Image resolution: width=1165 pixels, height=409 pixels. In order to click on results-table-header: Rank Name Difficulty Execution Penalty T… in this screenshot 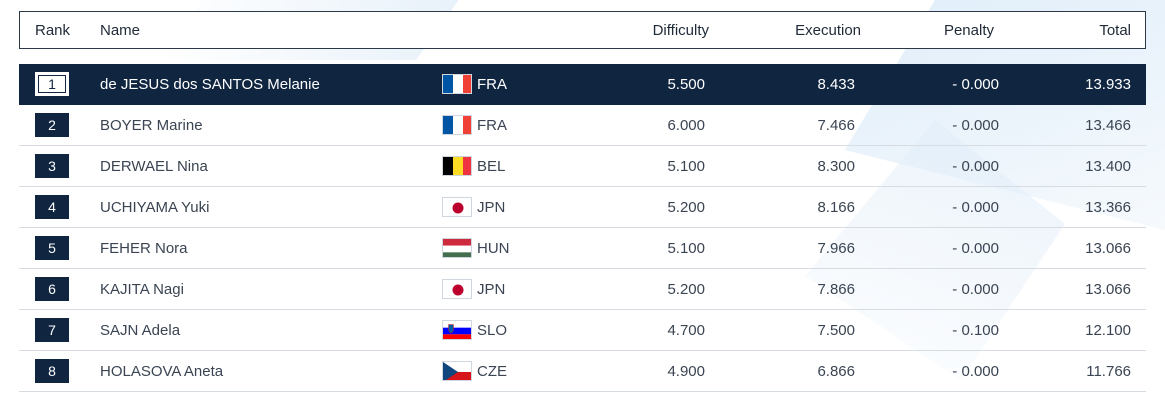, I will do `click(582, 30)`.